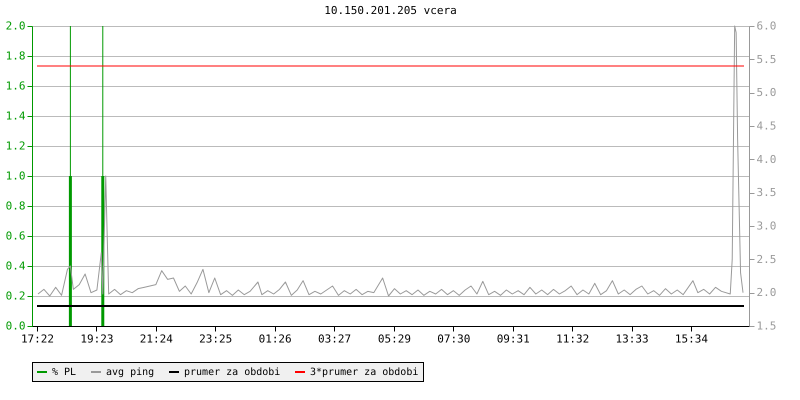 The width and height of the screenshot is (800, 400). I want to click on chart-title: 10.150.201.205 vcera, so click(390, 10).